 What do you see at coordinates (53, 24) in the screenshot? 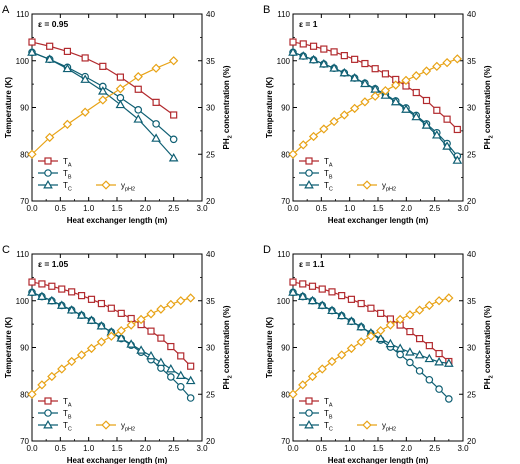
I see `epsilon-label: ε = 0.95` at bounding box center [53, 24].